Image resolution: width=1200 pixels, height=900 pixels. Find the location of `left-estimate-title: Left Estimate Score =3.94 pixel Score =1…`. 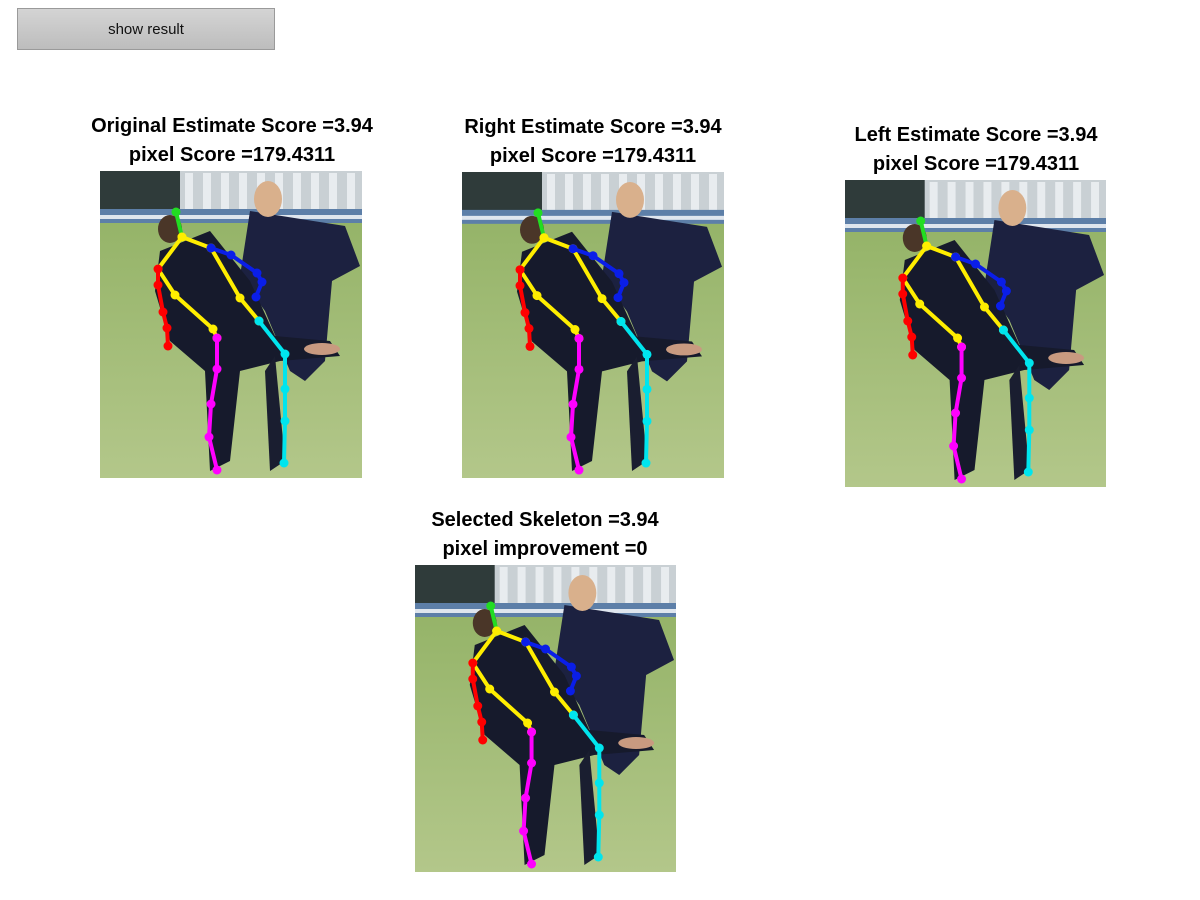

left-estimate-title: Left Estimate Score =3.94 pixel Score =1… is located at coordinates (976, 150).